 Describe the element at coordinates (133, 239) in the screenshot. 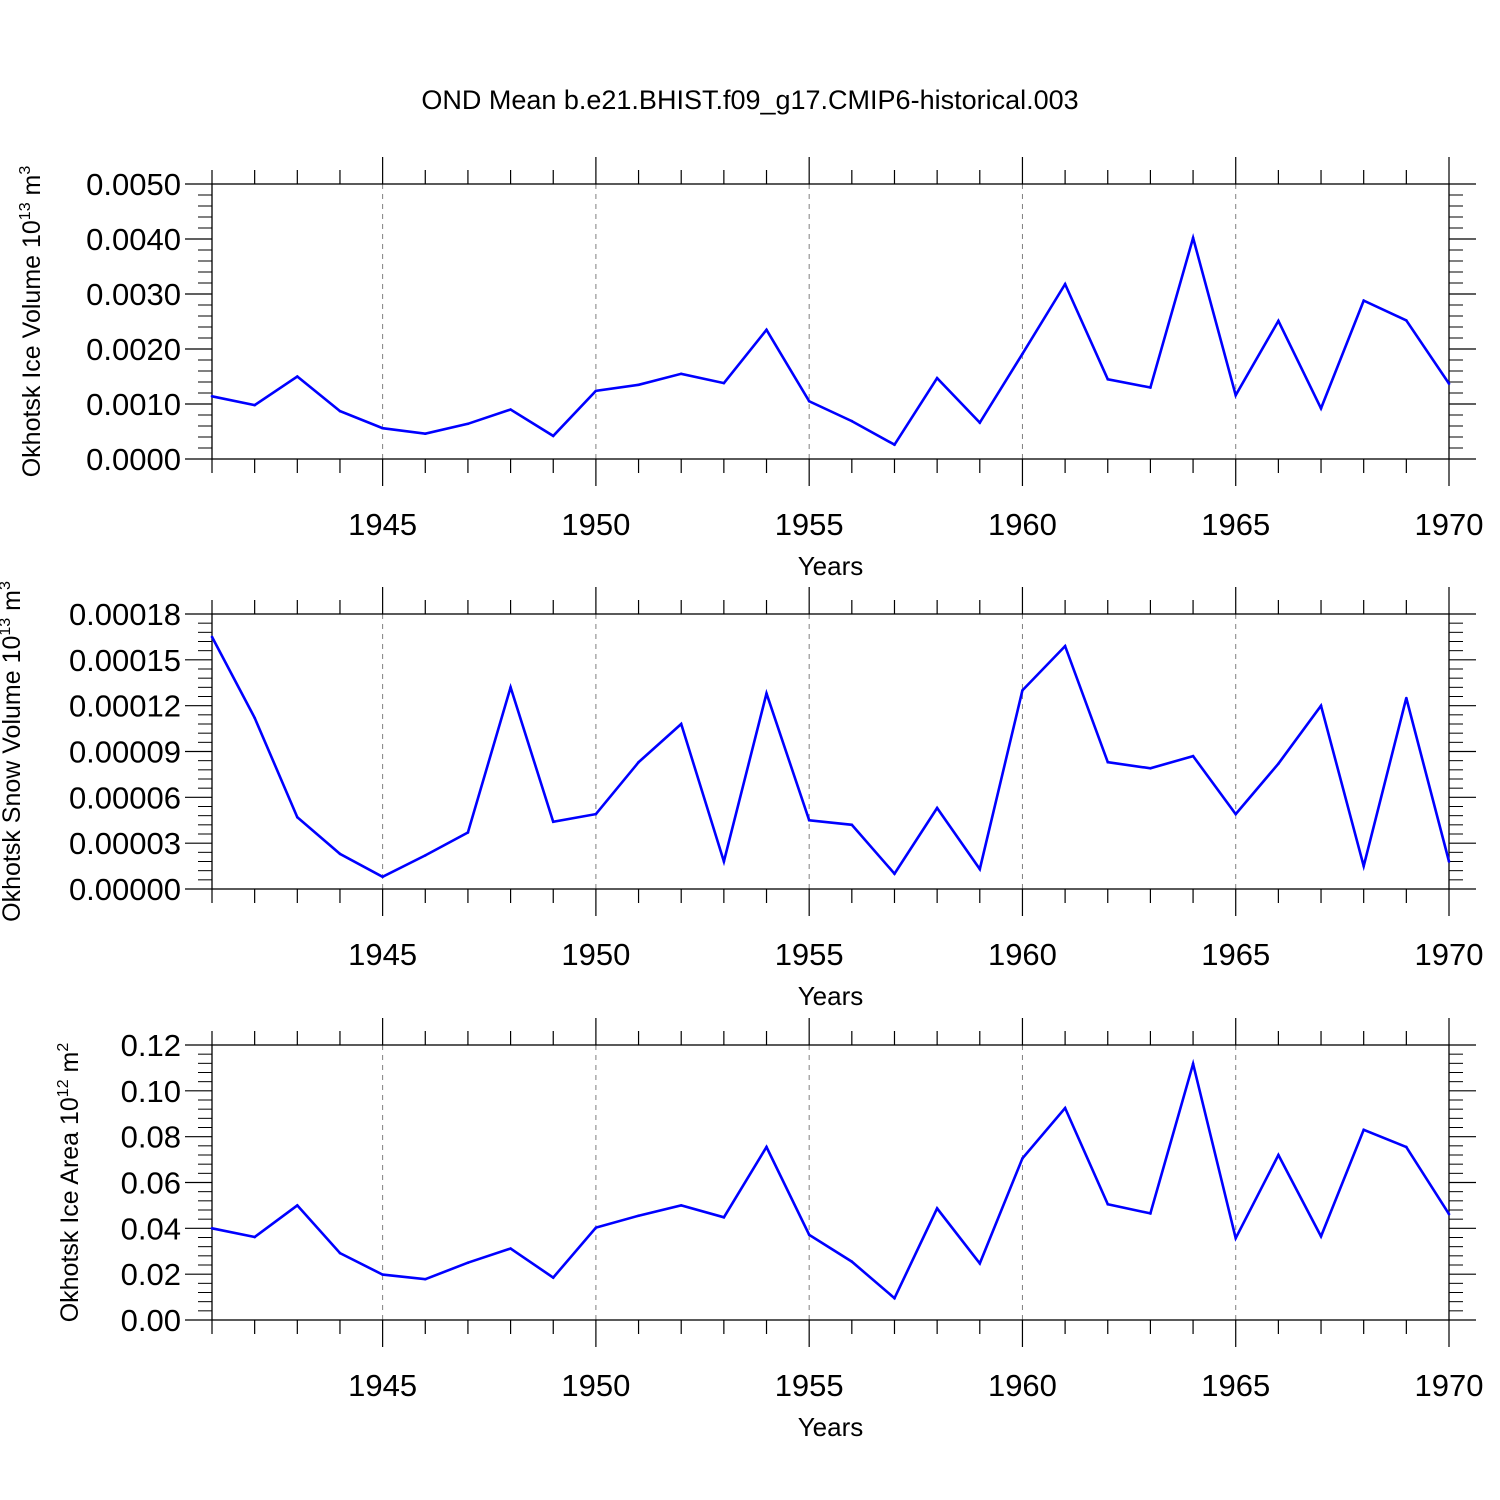

I see `y-tick-label: 0.0040` at that location.